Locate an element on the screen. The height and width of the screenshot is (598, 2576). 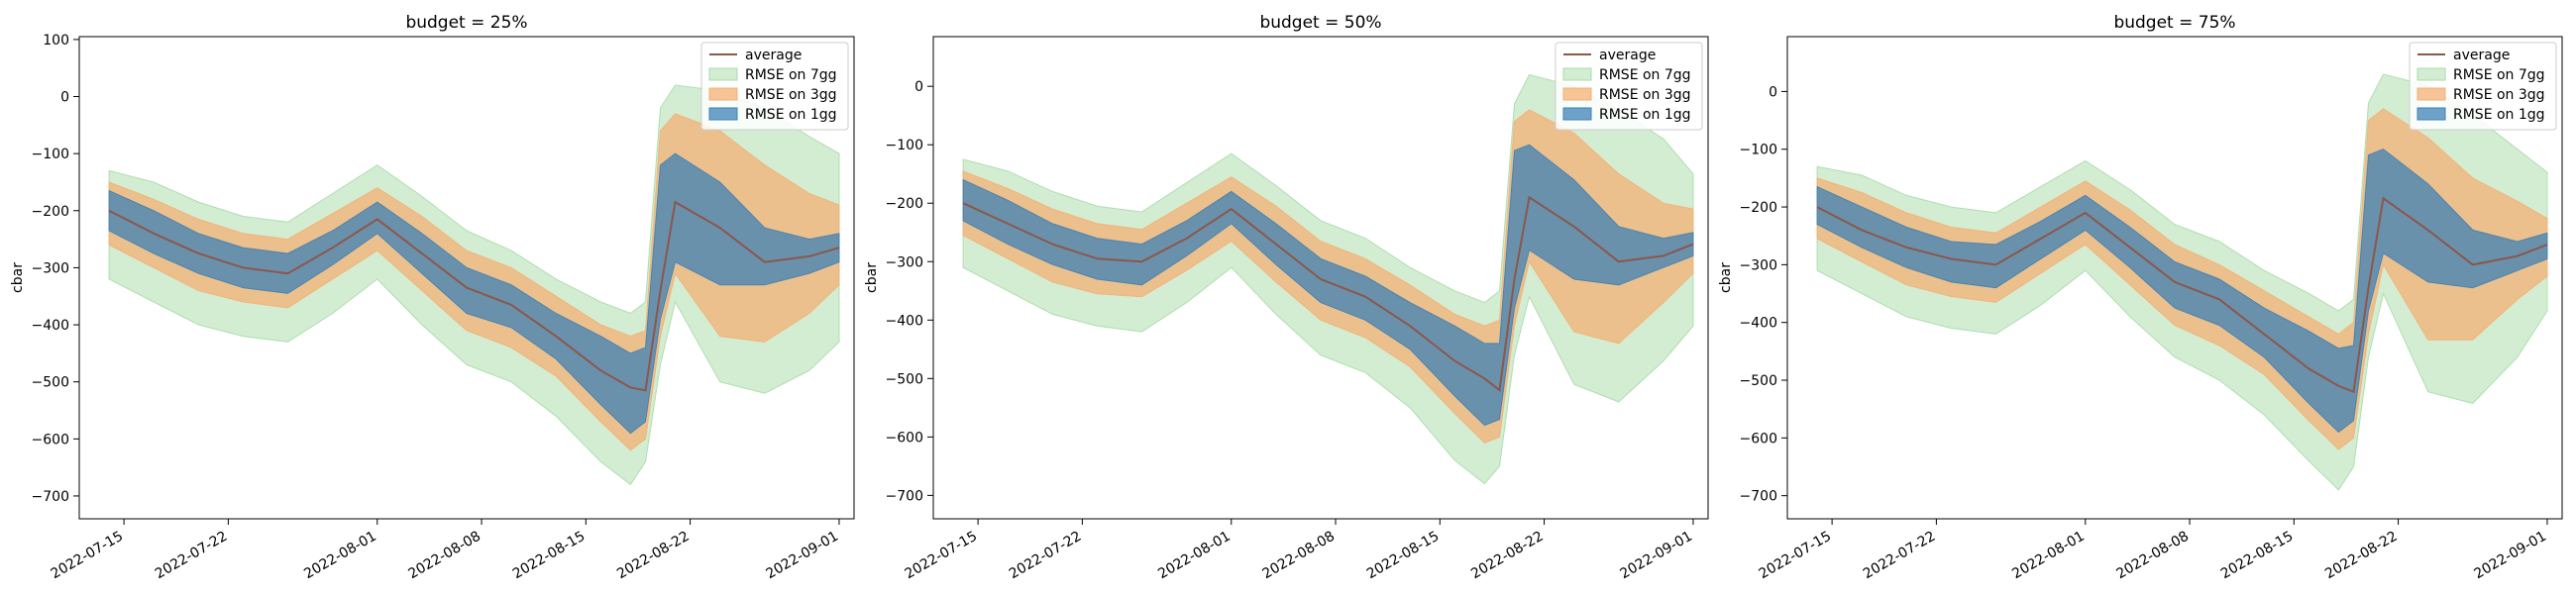
chart-title: budget = 75% is located at coordinates (2174, 23).